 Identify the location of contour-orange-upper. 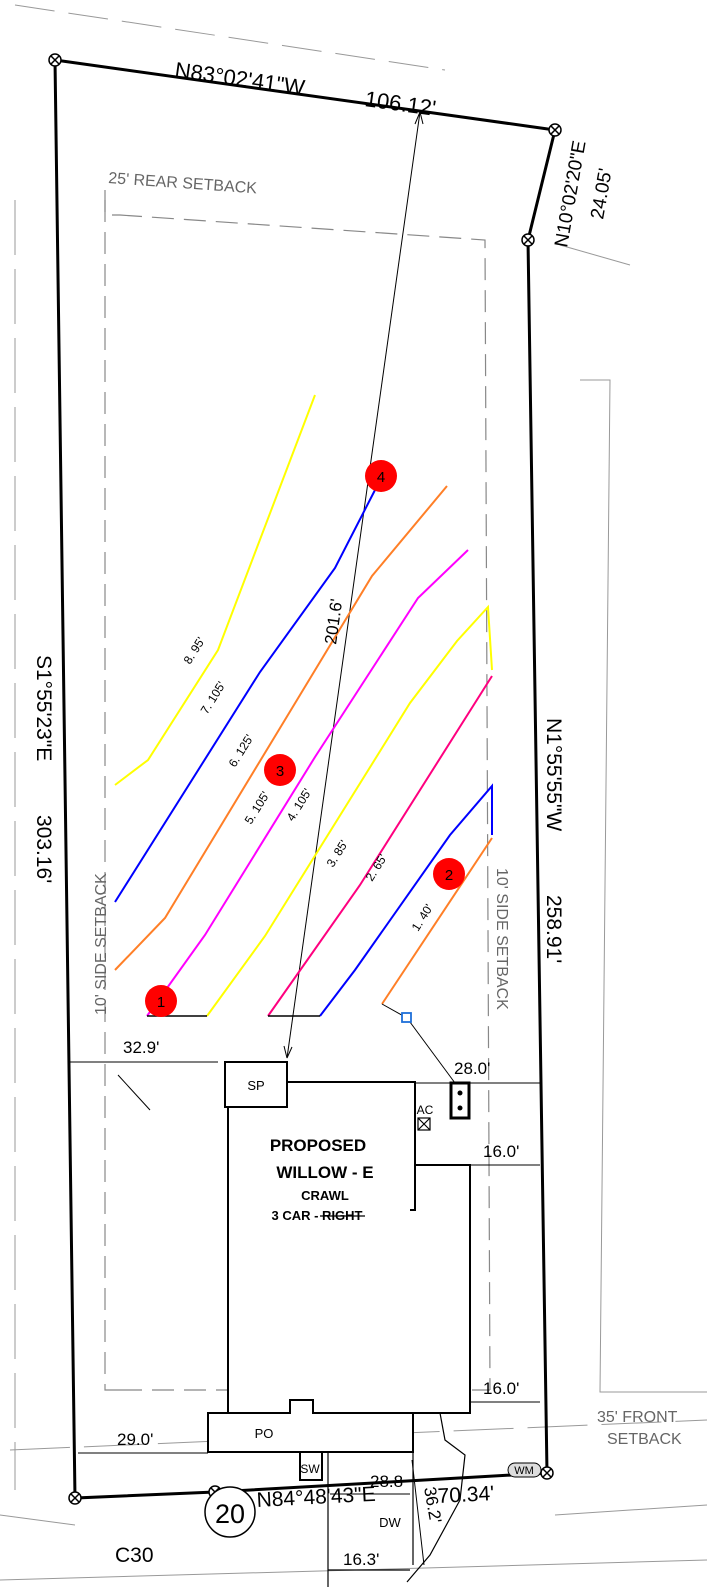
(281, 728).